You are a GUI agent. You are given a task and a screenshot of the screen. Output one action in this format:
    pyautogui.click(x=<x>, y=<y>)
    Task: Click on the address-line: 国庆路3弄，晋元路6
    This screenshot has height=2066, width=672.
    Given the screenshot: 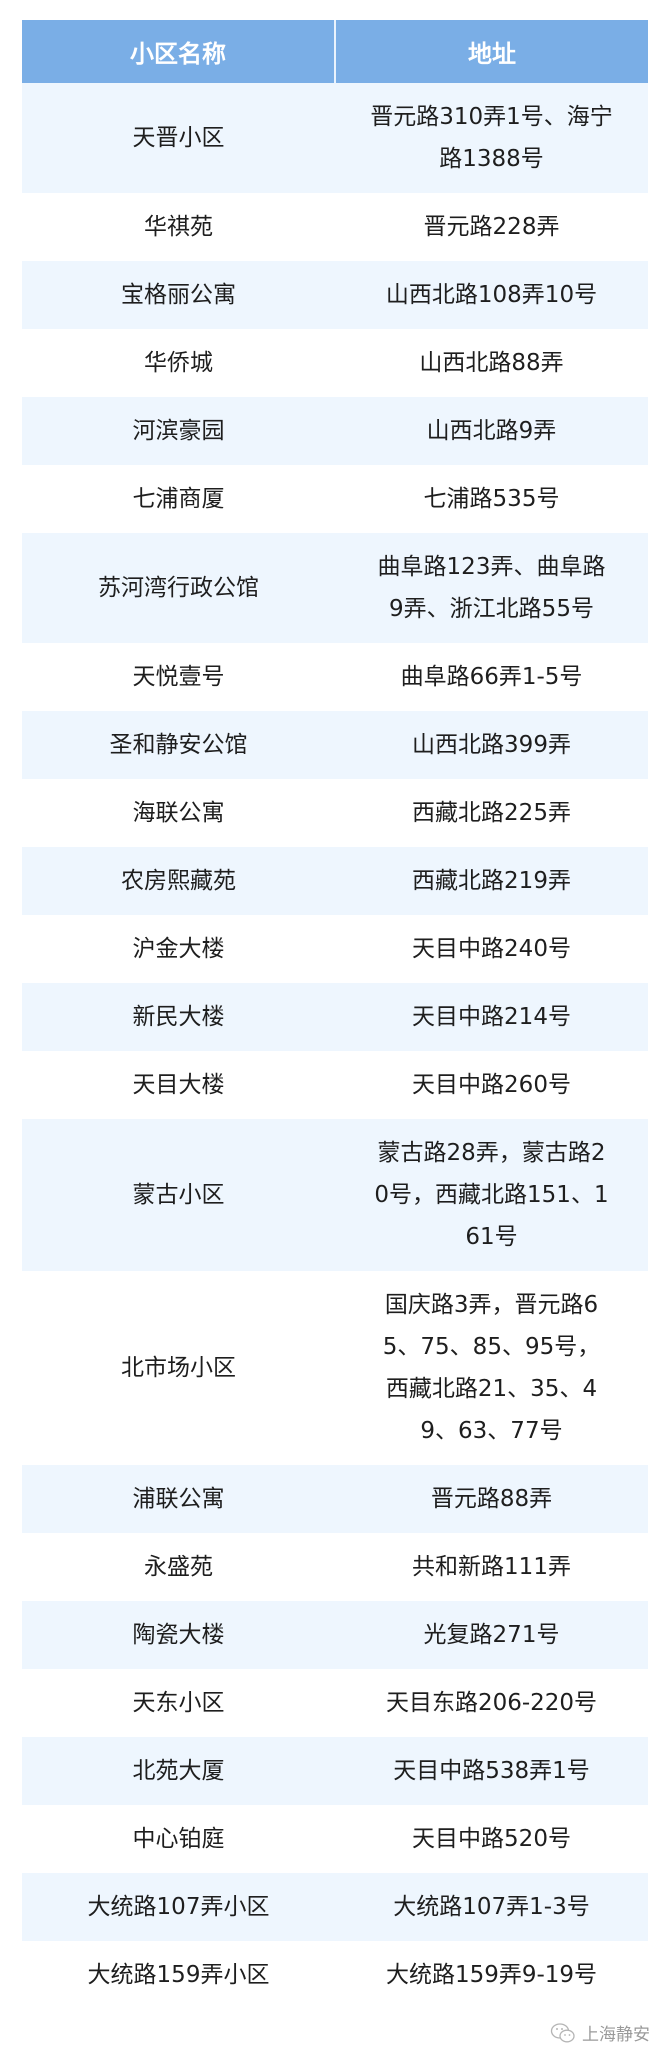 What is the action you would take?
    pyautogui.click(x=491, y=1305)
    